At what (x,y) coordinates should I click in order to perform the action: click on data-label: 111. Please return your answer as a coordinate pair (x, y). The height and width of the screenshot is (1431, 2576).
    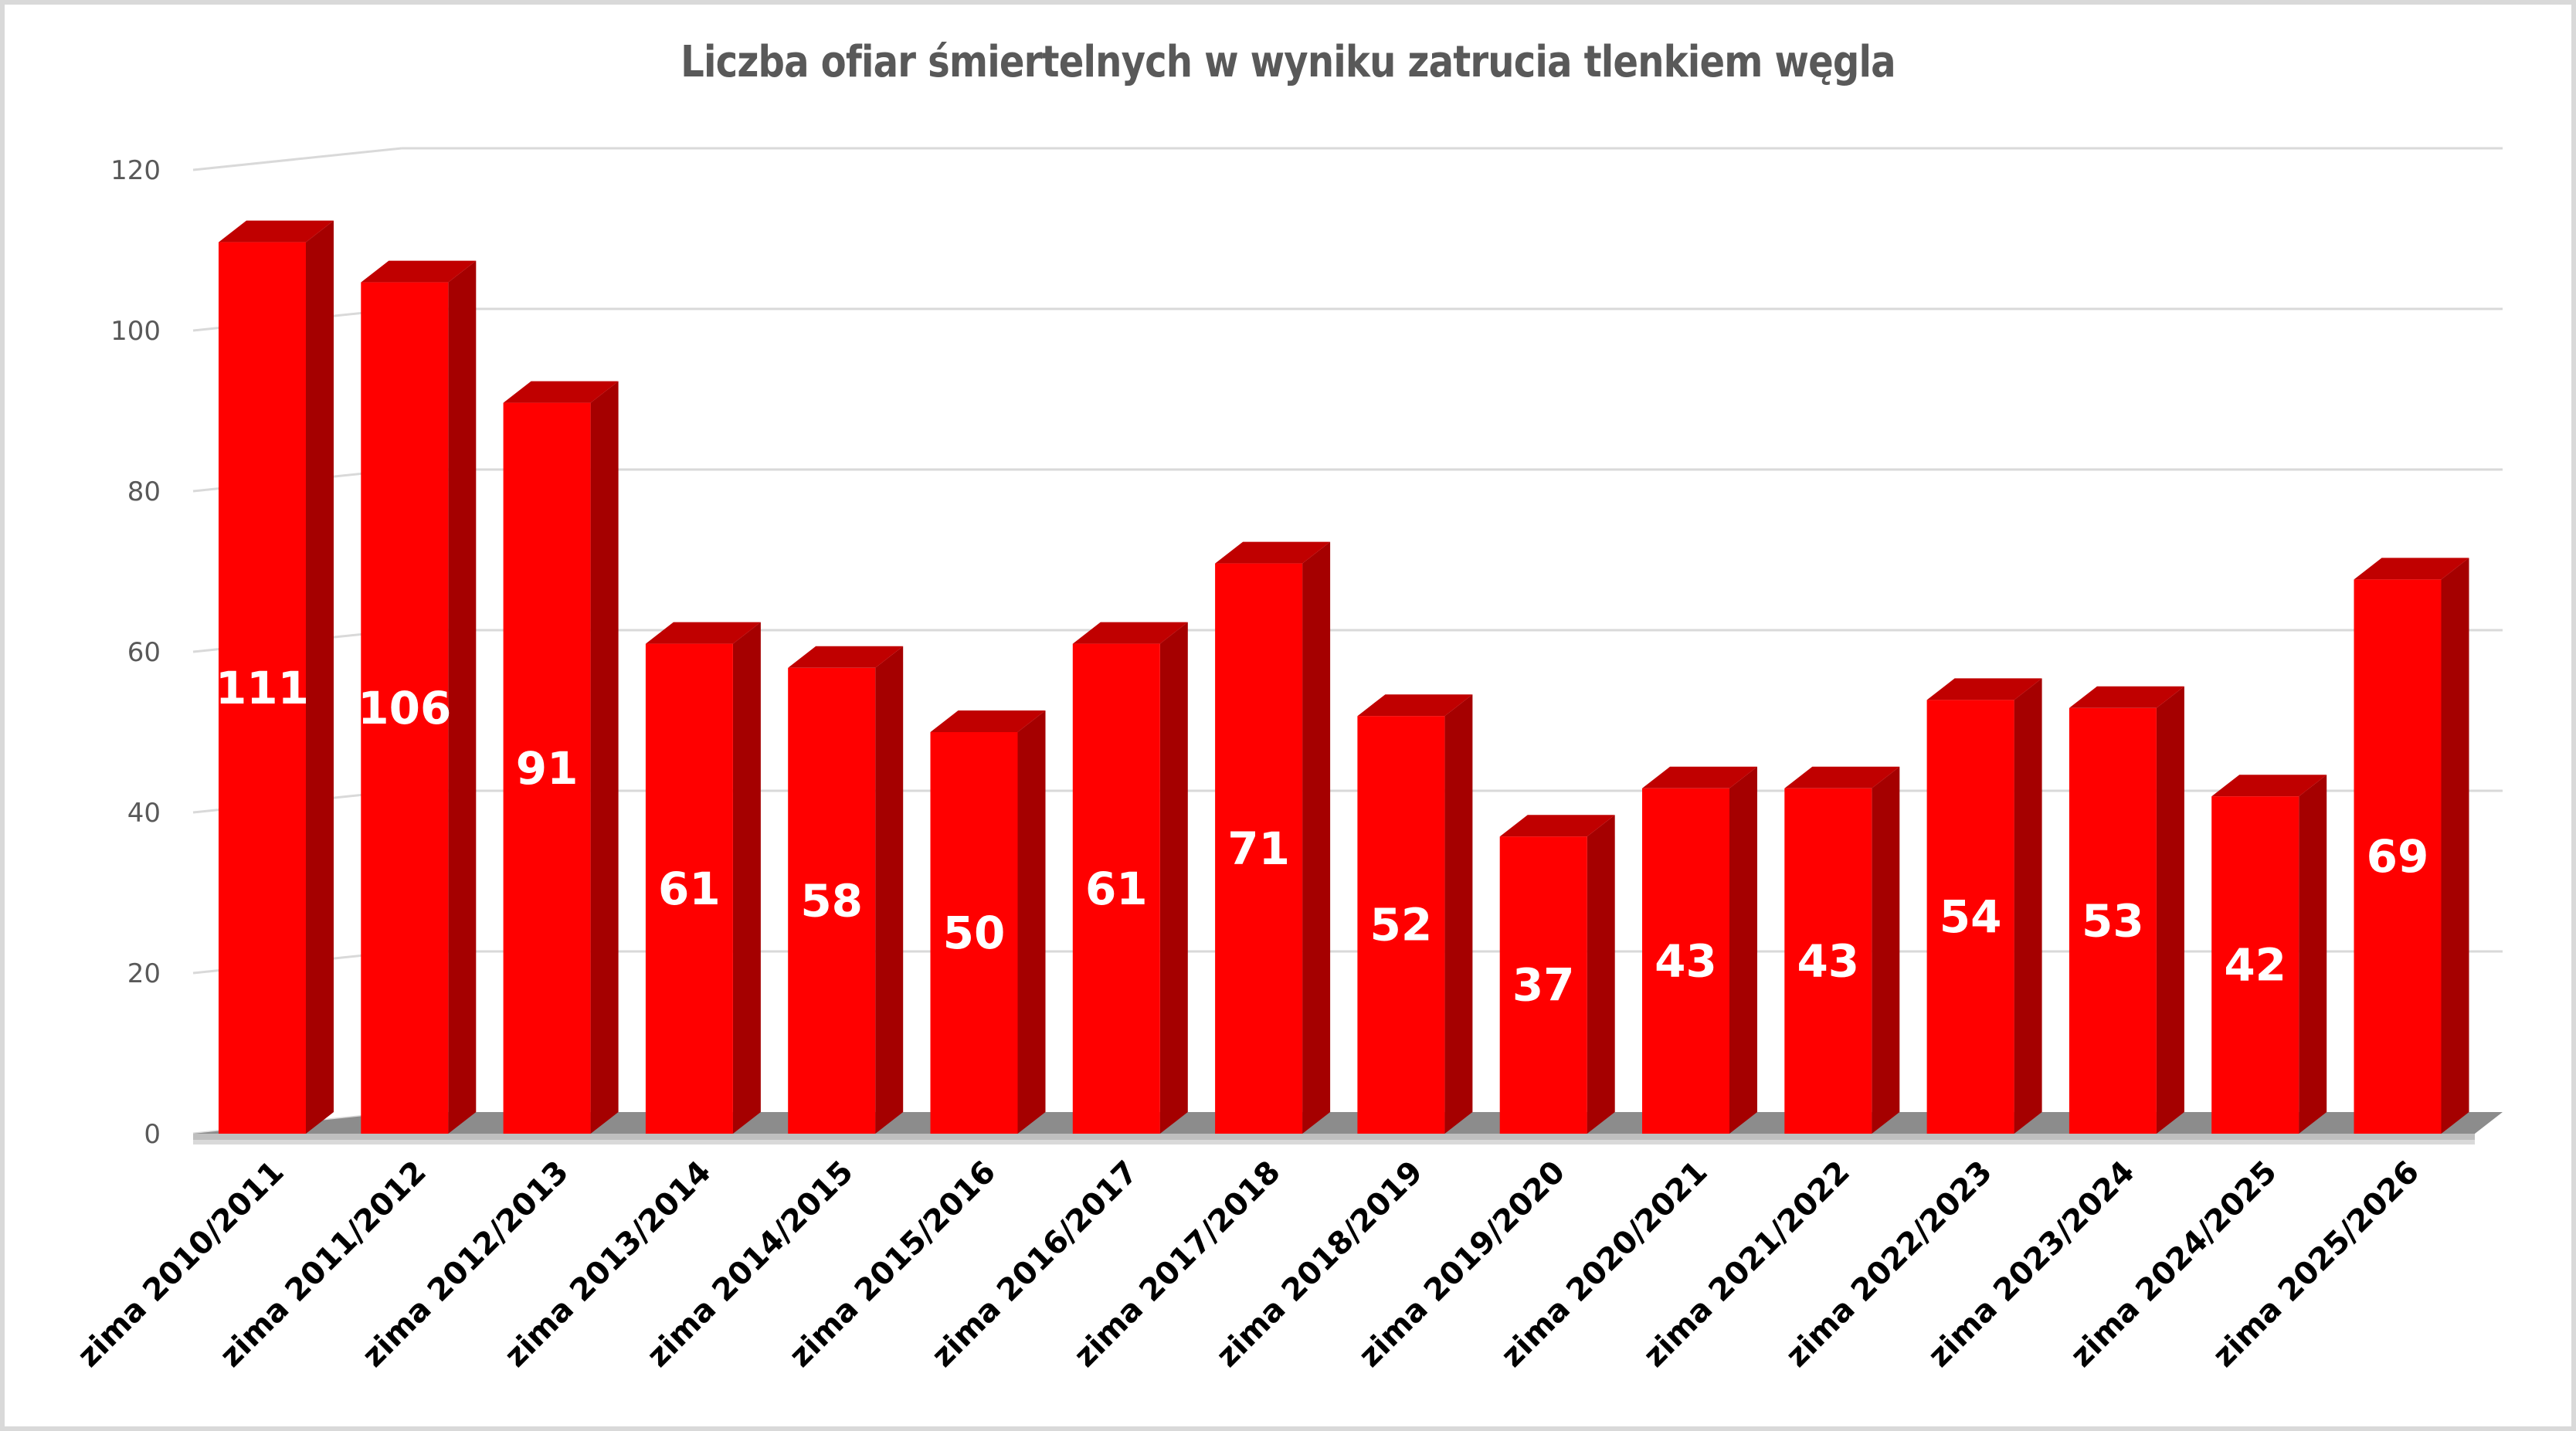
    Looking at the image, I should click on (262, 688).